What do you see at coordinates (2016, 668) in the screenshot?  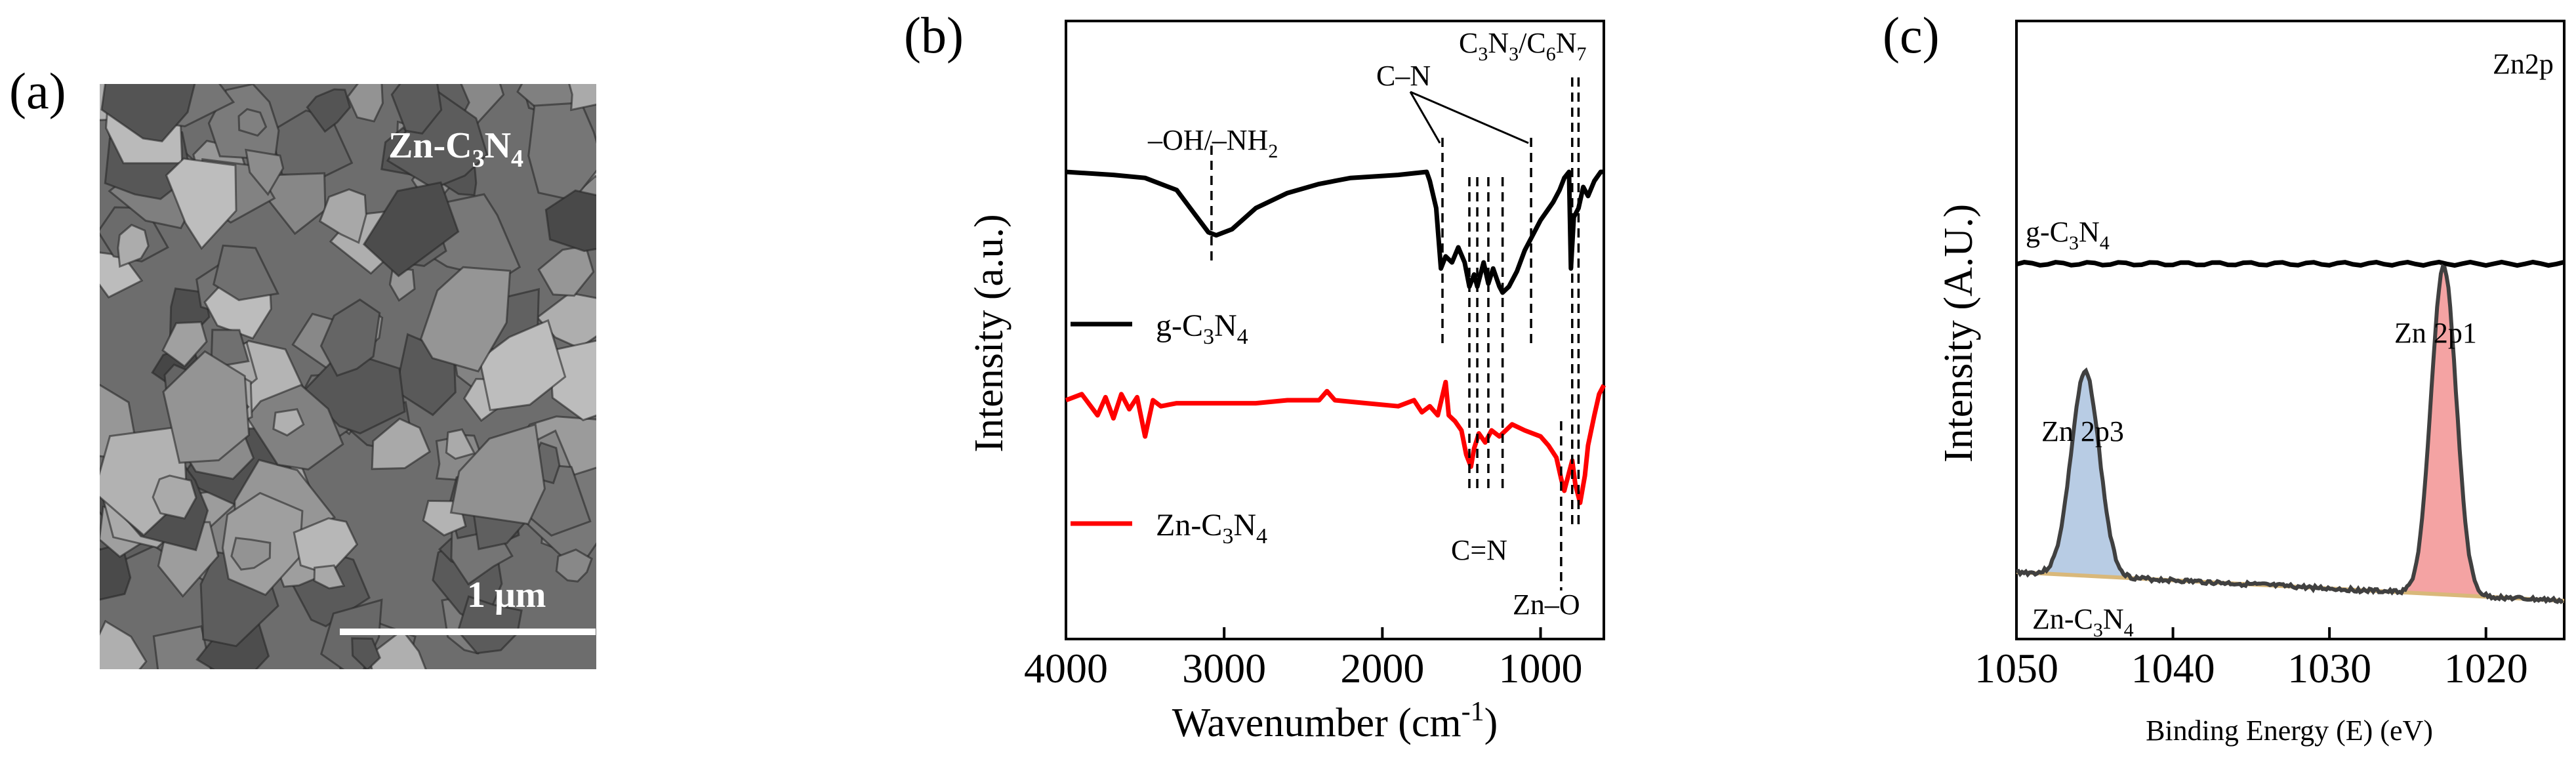 I see `xps-x-tick-label: 1050` at bounding box center [2016, 668].